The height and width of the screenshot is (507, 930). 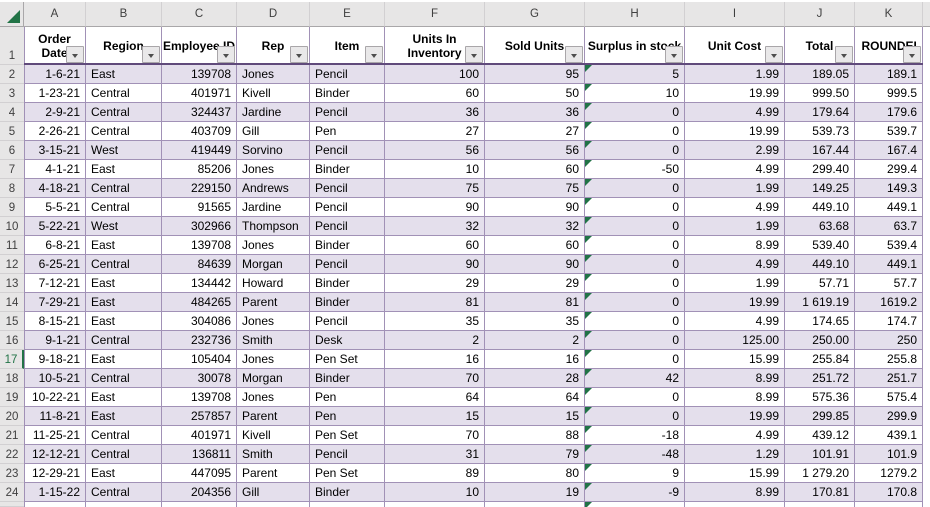 What do you see at coordinates (844, 54) in the screenshot?
I see `filter-button-total` at bounding box center [844, 54].